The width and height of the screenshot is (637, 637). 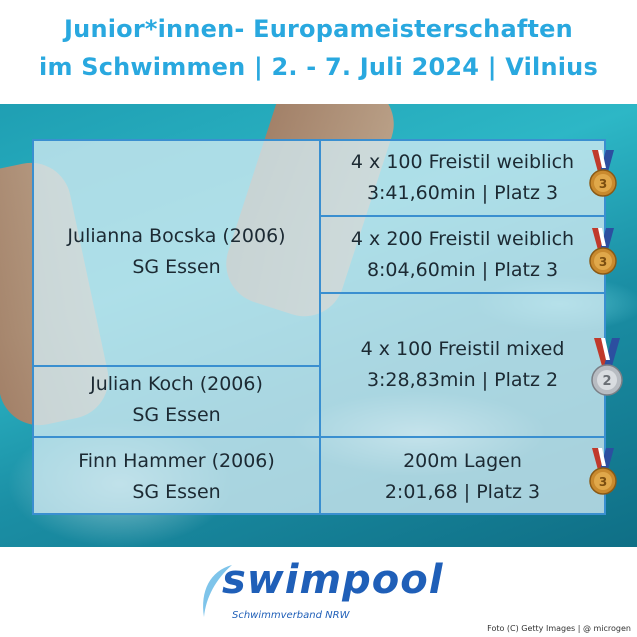 What do you see at coordinates (462, 380) in the screenshot?
I see `event-result: 3:28,83min | Platz 2` at bounding box center [462, 380].